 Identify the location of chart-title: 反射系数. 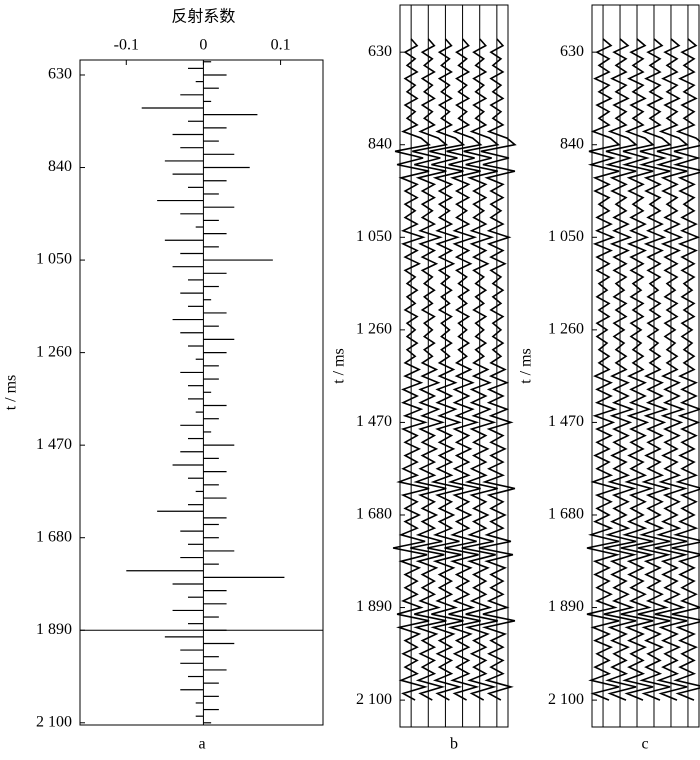
(203, 17).